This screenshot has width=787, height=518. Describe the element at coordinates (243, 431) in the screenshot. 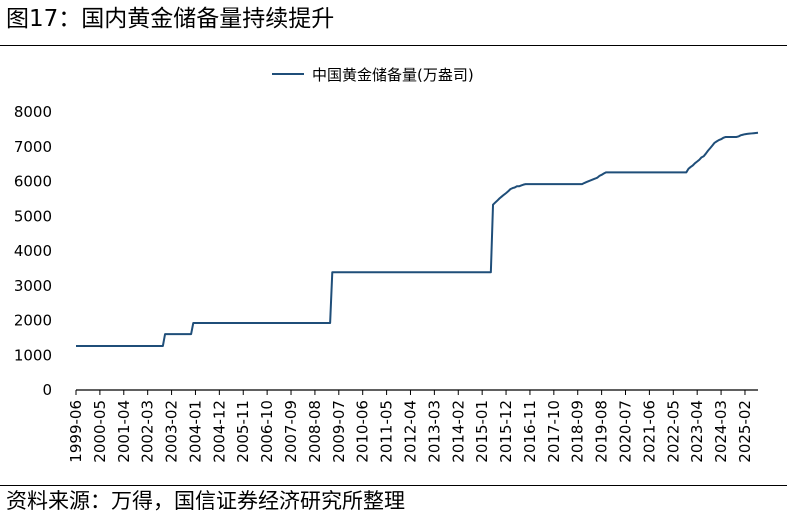

I see `x-tick-label: 2005-11` at that location.